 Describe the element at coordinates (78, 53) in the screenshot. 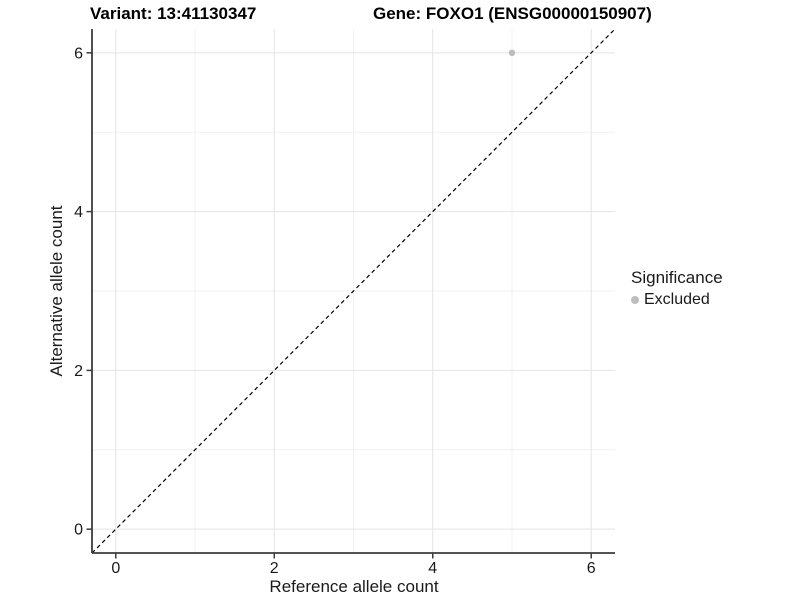

I see `y-tick-label: 6` at that location.